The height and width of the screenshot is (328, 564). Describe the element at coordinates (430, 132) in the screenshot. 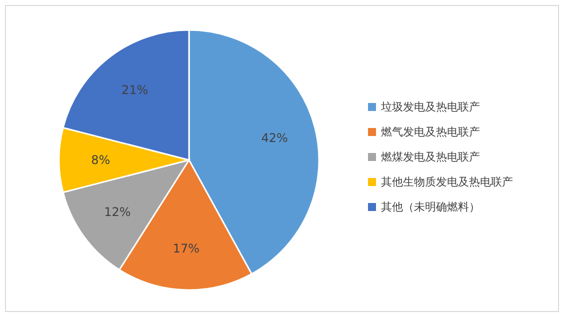

I see `legend-label: 燃气发电及热电联产` at that location.